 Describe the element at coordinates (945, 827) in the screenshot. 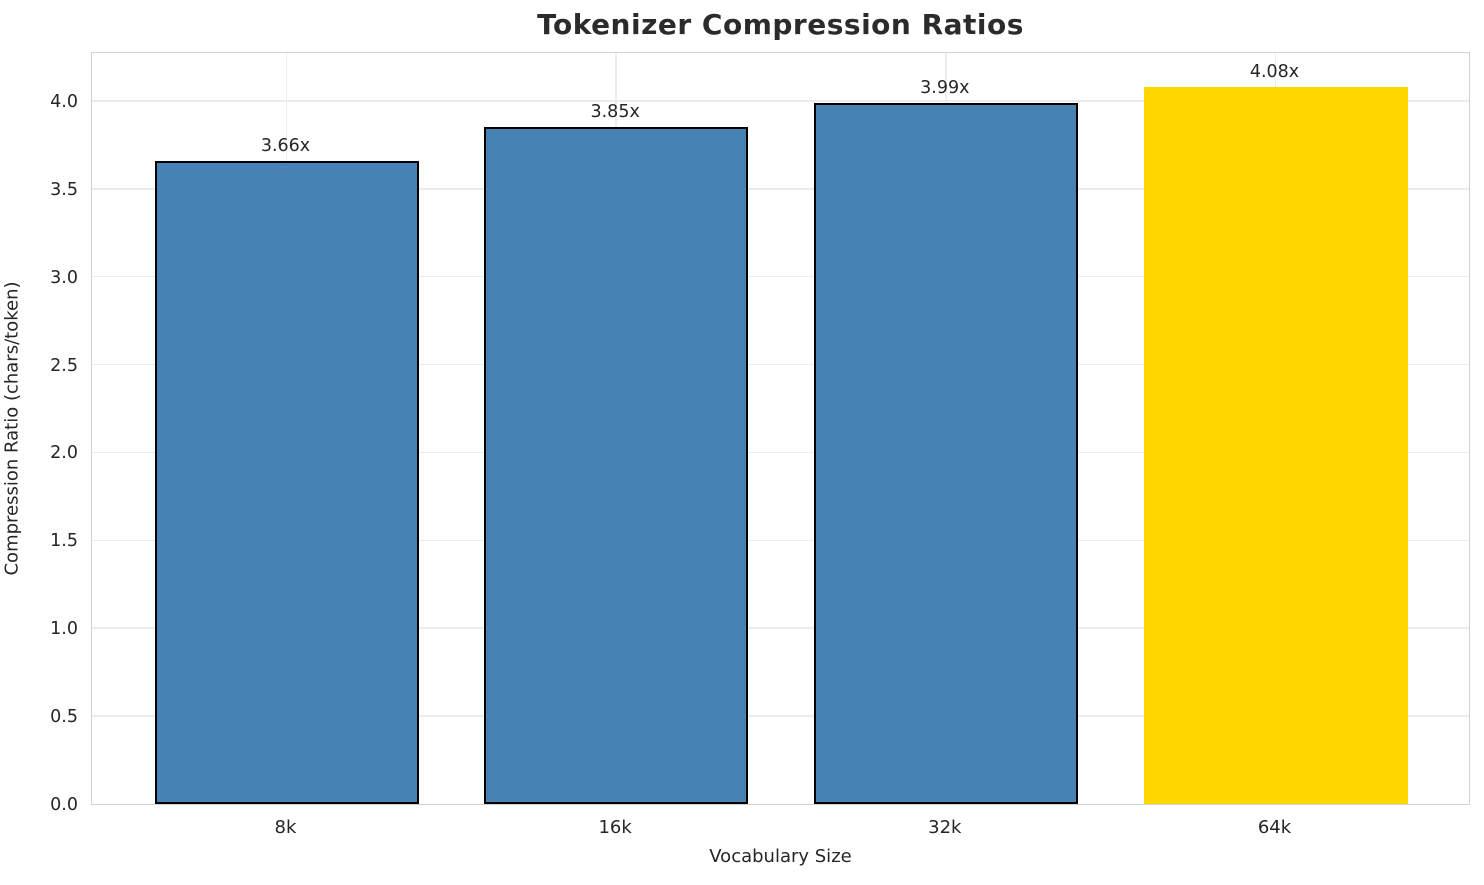

I see `x-tick-label: 32k` at that location.